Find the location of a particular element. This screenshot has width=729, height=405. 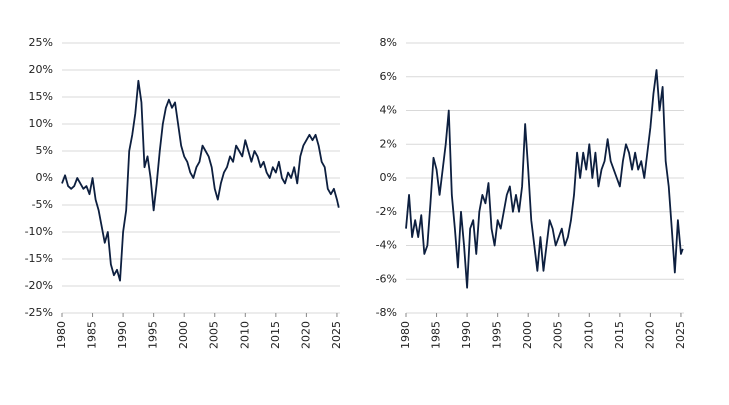

y-tick-label: 15% is located at coordinates (41, 96).